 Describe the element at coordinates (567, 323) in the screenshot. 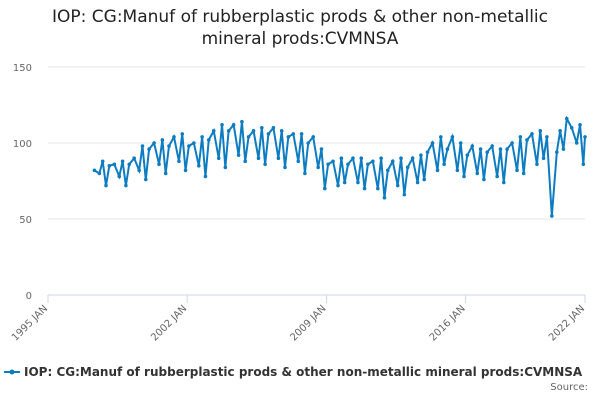

I see `x-tick-label: 2022 JAN` at that location.